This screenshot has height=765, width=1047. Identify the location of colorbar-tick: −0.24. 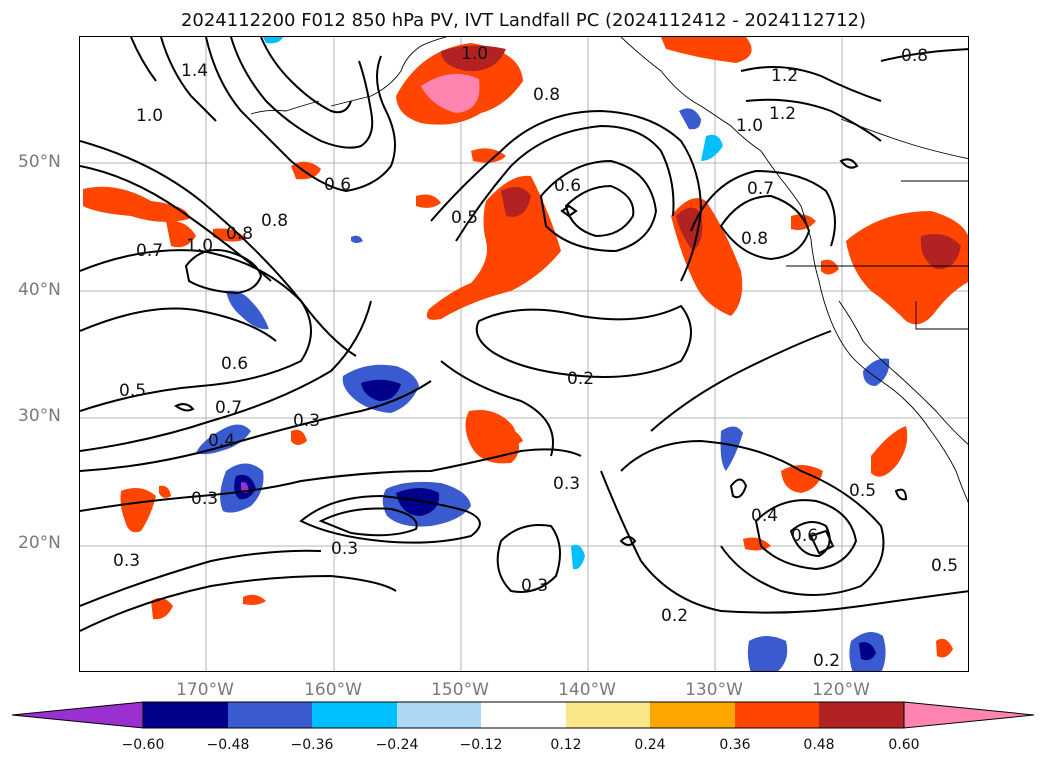
(397, 745).